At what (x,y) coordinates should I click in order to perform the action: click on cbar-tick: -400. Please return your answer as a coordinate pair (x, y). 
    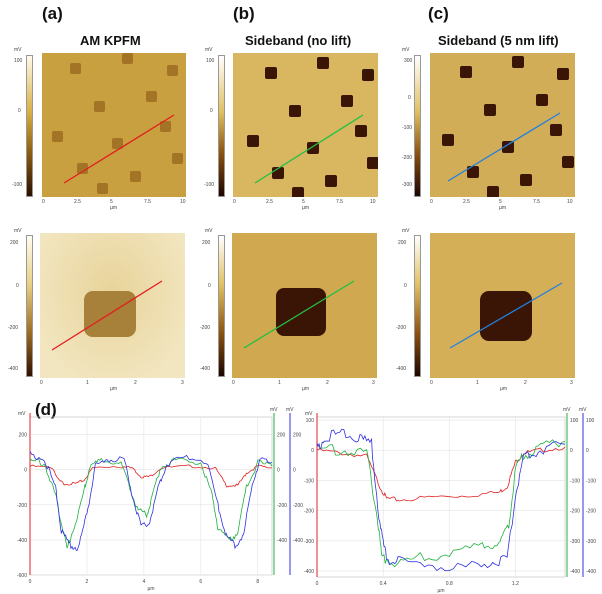
    Looking at the image, I should click on (13, 369).